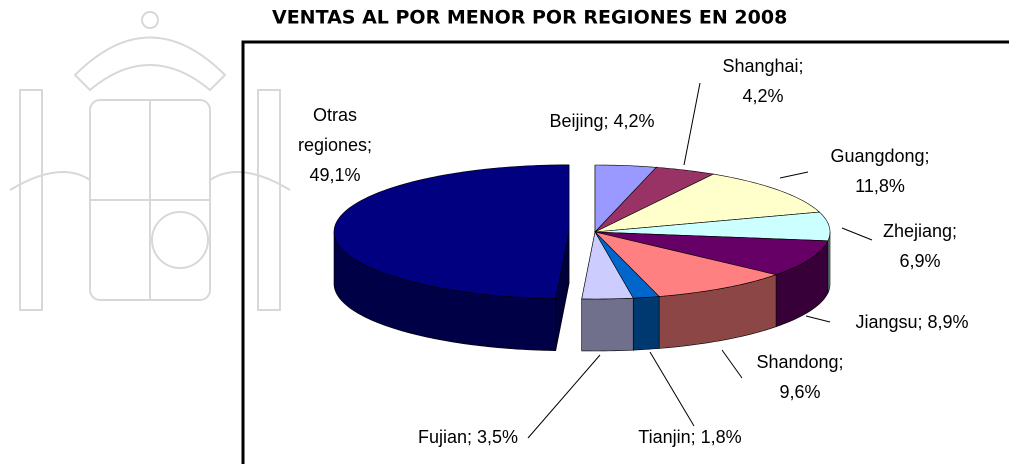  What do you see at coordinates (335, 115) in the screenshot?
I see `data-label-line: Otras` at bounding box center [335, 115].